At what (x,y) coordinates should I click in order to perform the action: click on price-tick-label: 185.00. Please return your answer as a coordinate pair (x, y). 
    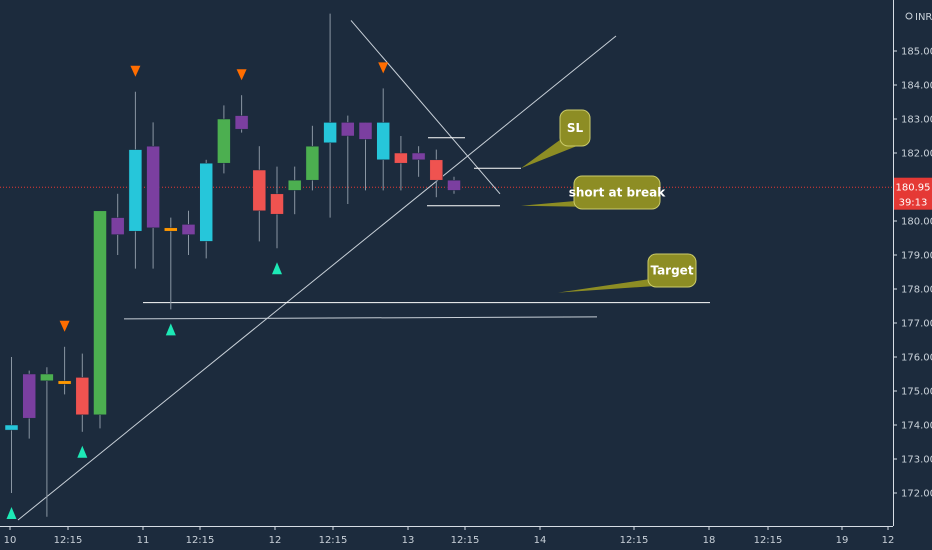
    Looking at the image, I should click on (916, 52).